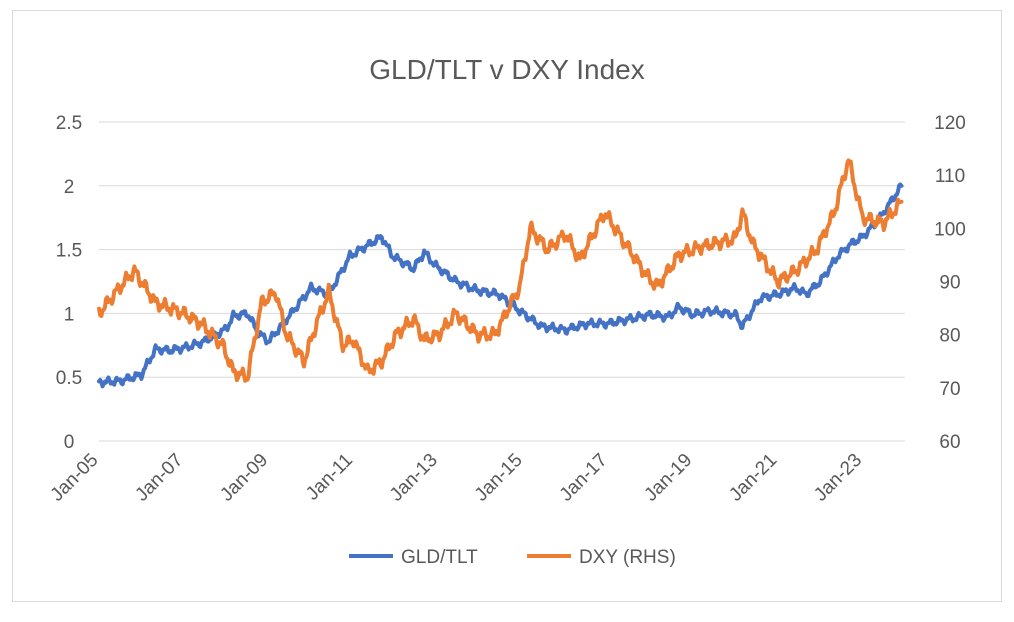 This screenshot has width=1014, height=622. I want to click on x-tick-label: Jan-19, so click(668, 478).